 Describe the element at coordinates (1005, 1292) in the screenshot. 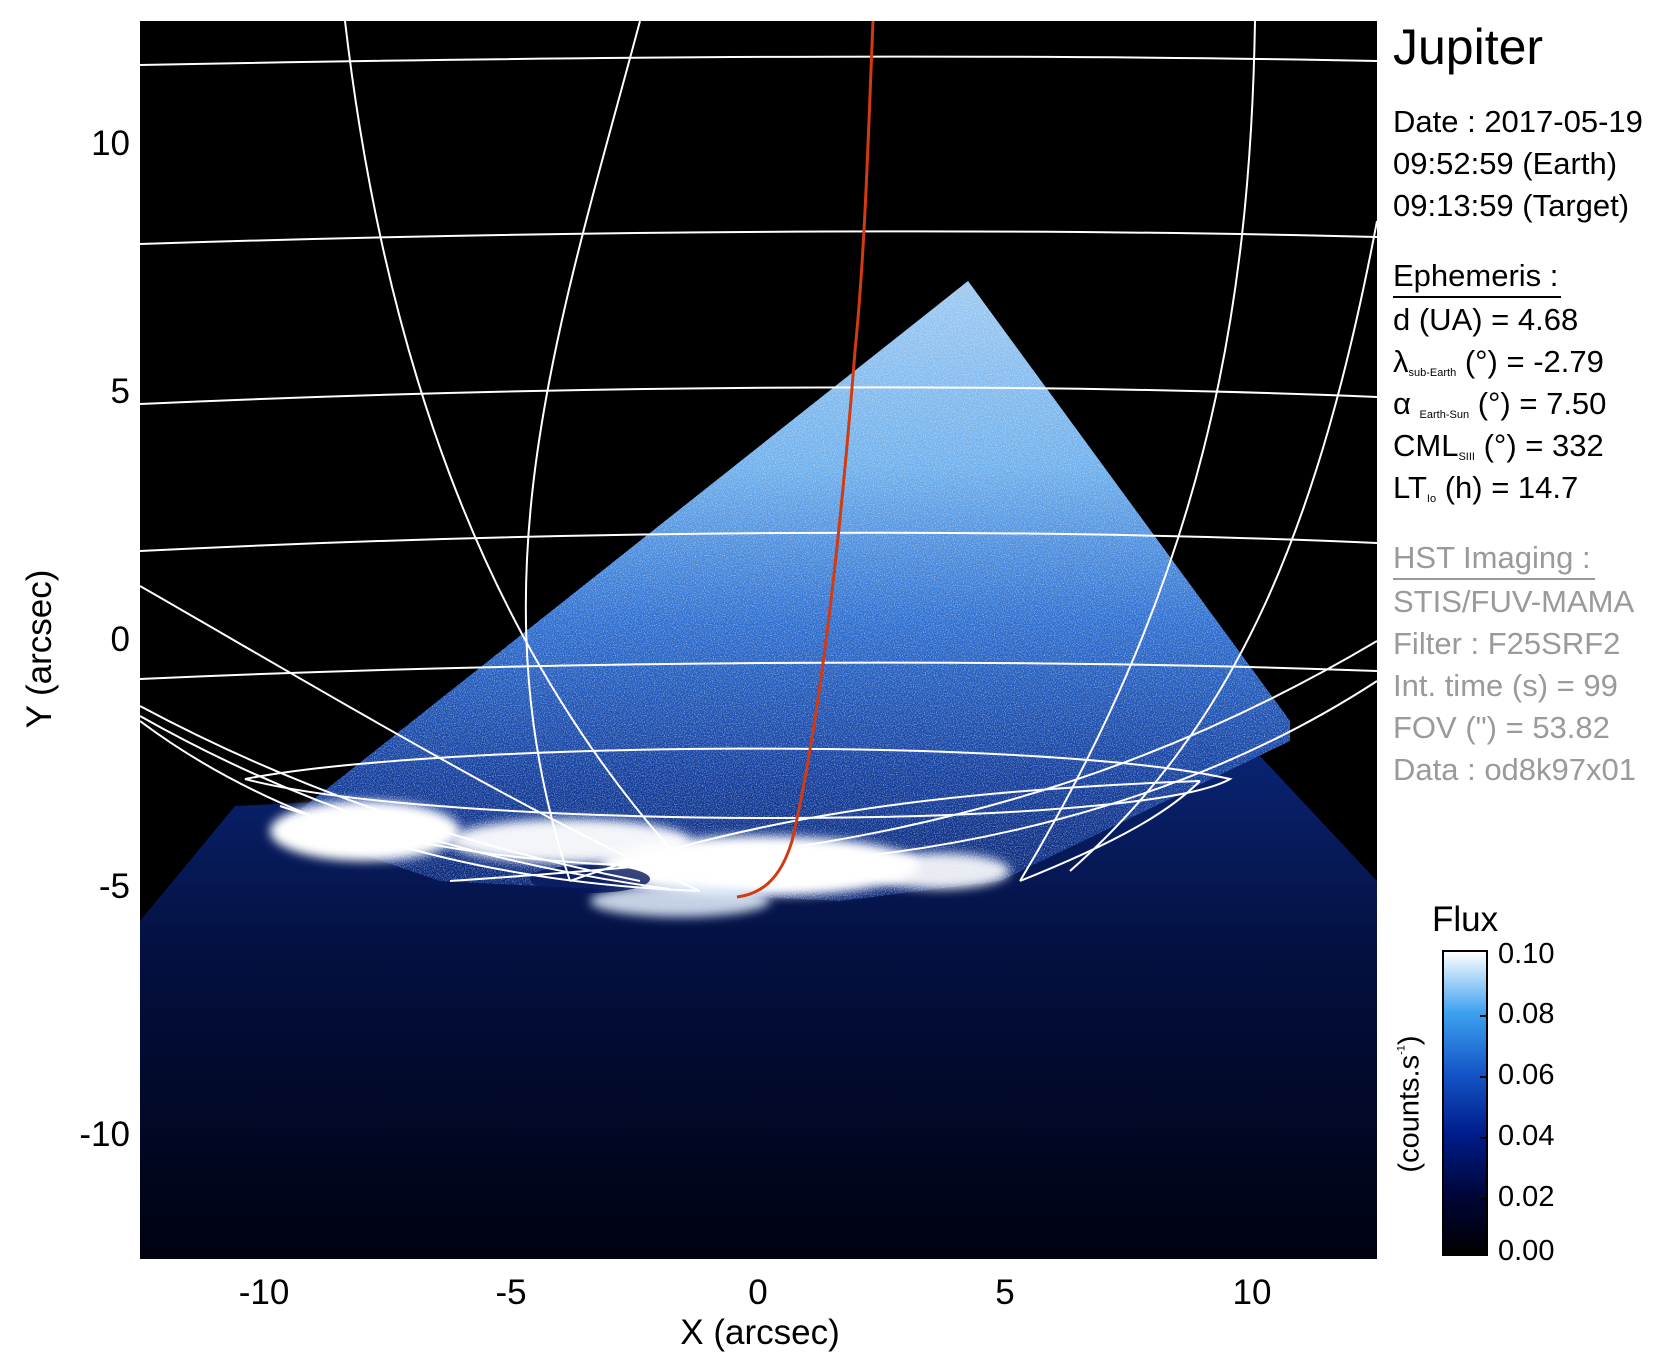

I see `x-tick-label: 5` at that location.